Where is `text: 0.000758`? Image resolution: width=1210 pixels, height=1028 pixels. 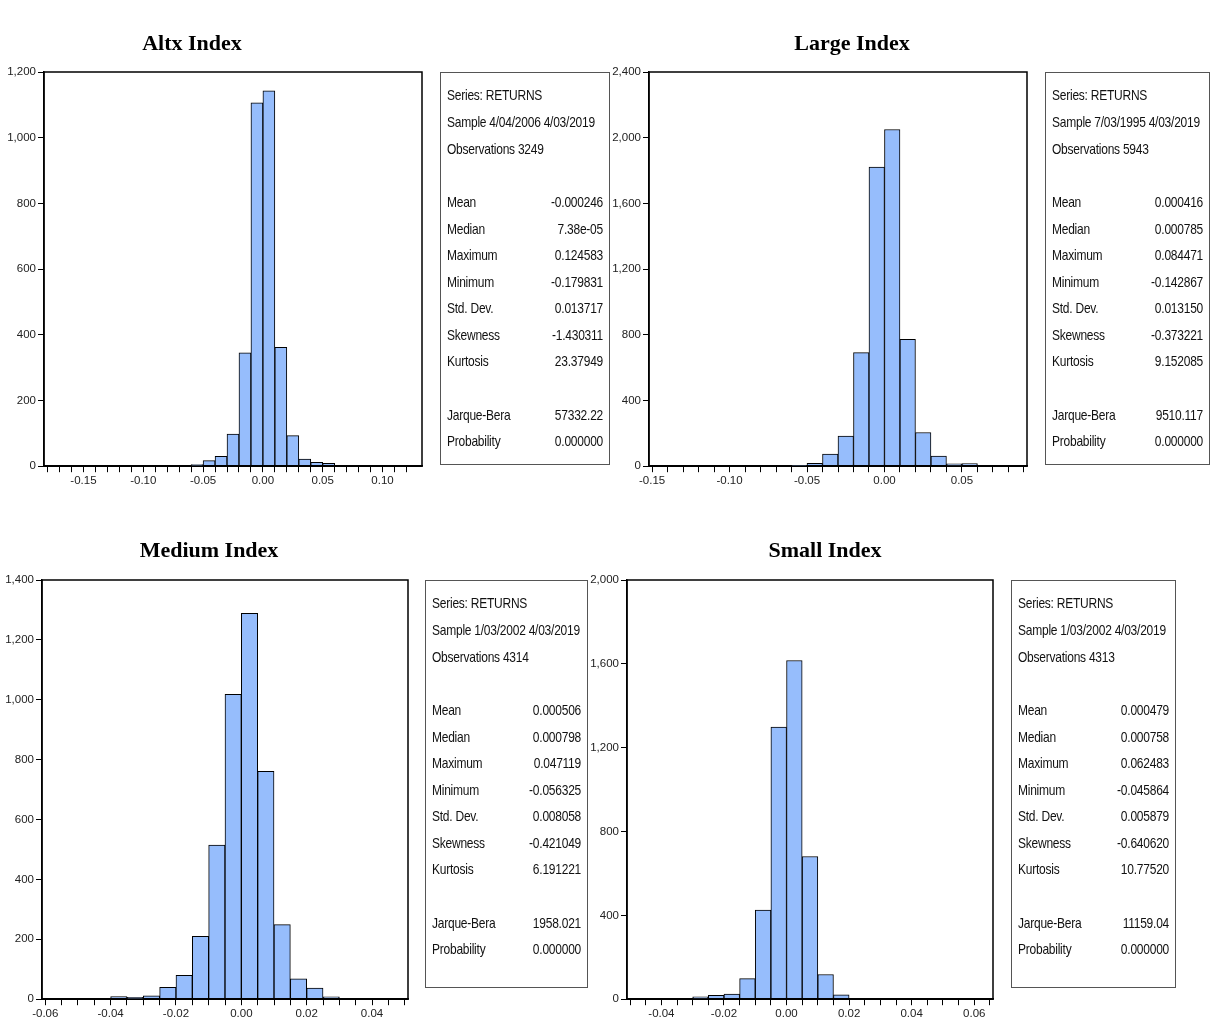
text: 0.000758 is located at coordinates (1144, 736).